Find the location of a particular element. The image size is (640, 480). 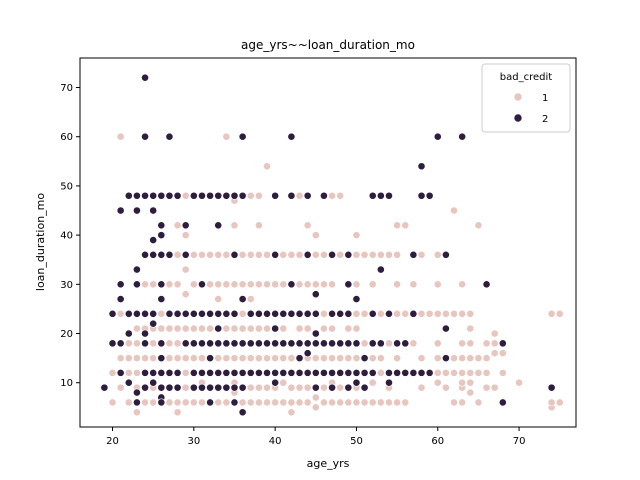

x-tick-label-30: 30 is located at coordinates (193, 441).